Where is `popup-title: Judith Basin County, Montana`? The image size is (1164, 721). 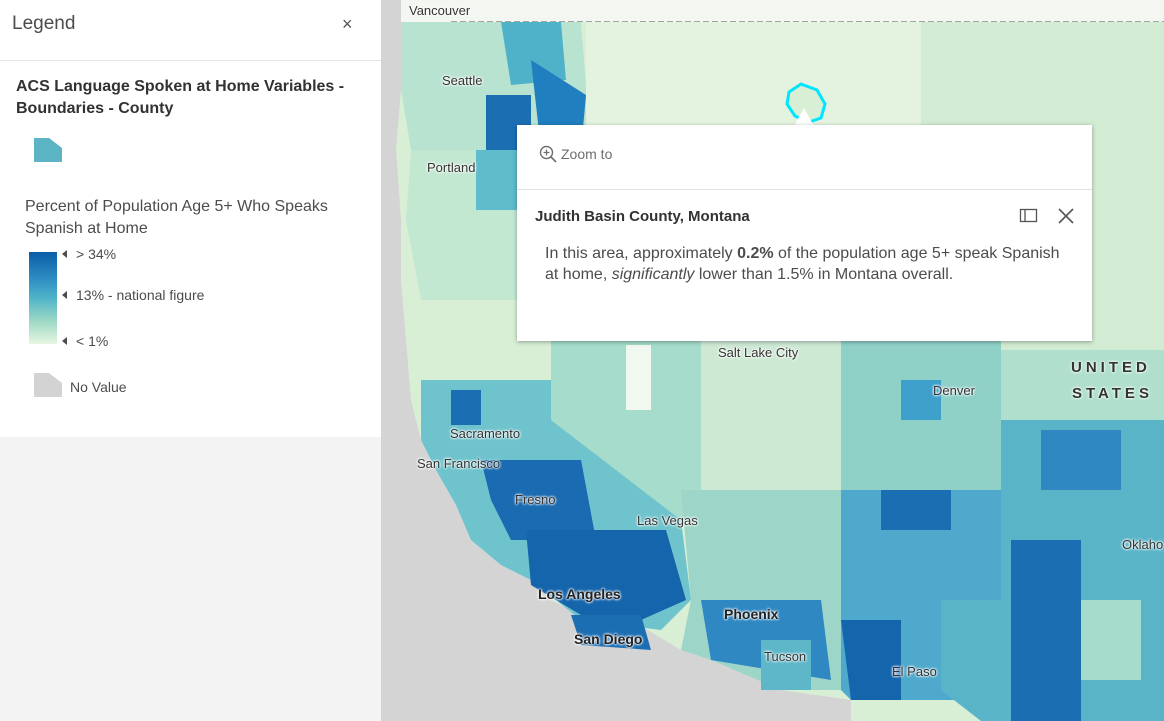 popup-title: Judith Basin County, Montana is located at coordinates (642, 216).